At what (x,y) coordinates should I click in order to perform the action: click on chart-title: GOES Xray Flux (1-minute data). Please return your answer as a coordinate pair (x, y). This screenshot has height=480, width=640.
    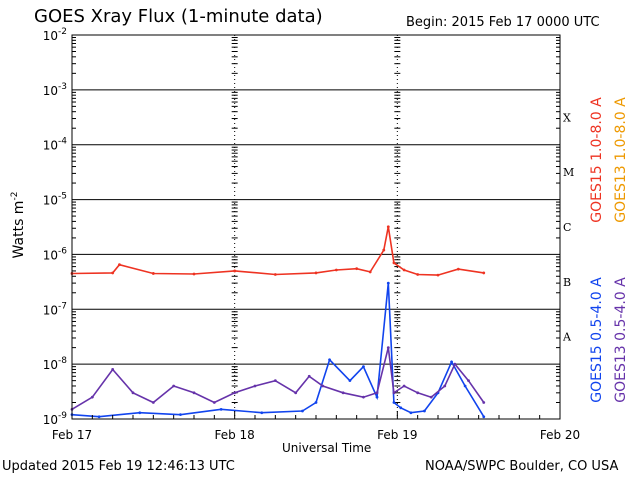
    Looking at the image, I should click on (178, 16).